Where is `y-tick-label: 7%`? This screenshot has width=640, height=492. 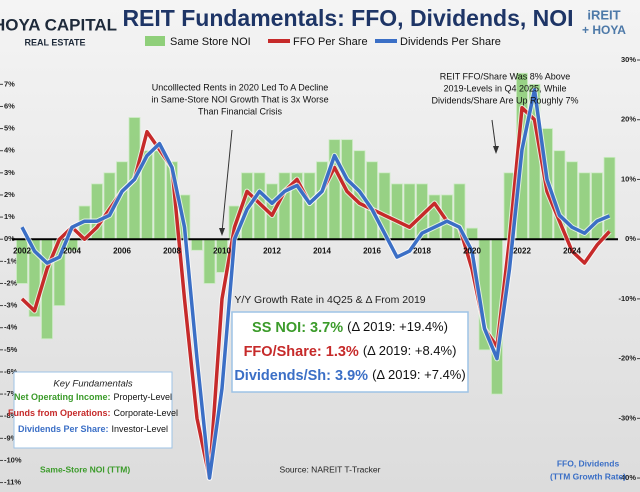
y-tick-label: 7% is located at coordinates (9, 83).